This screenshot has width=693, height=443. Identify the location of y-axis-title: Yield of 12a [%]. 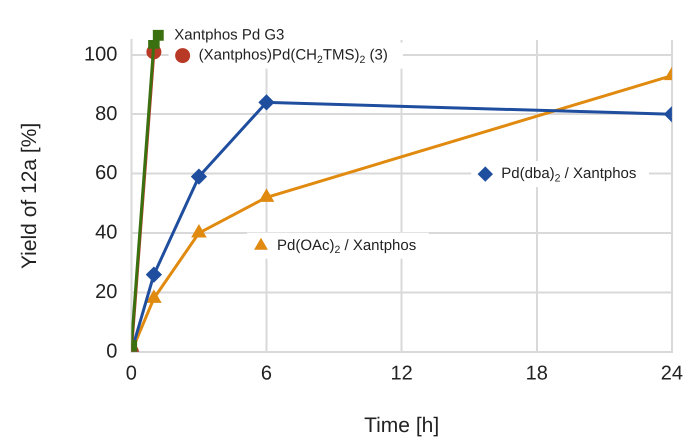
(29, 196).